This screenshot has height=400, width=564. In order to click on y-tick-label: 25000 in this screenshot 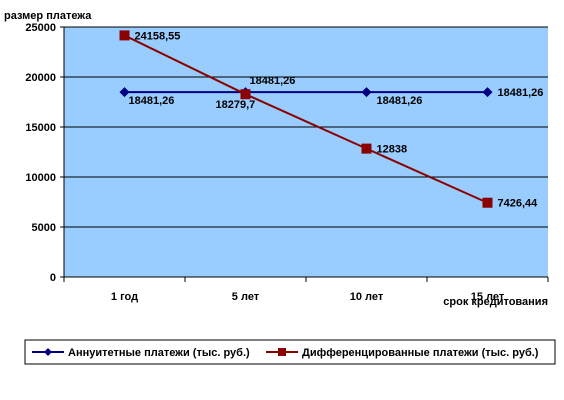, I will do `click(40, 28)`.